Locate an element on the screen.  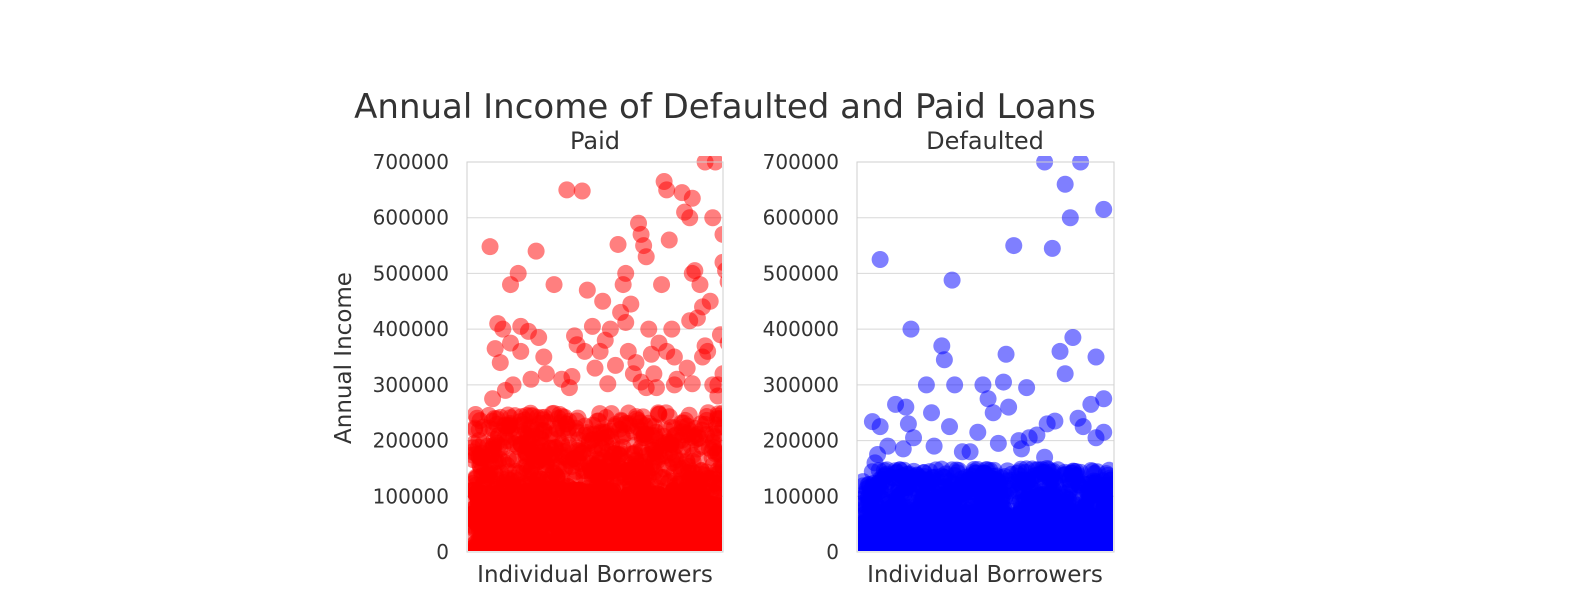
plot-frame is located at coordinates (985, 357).